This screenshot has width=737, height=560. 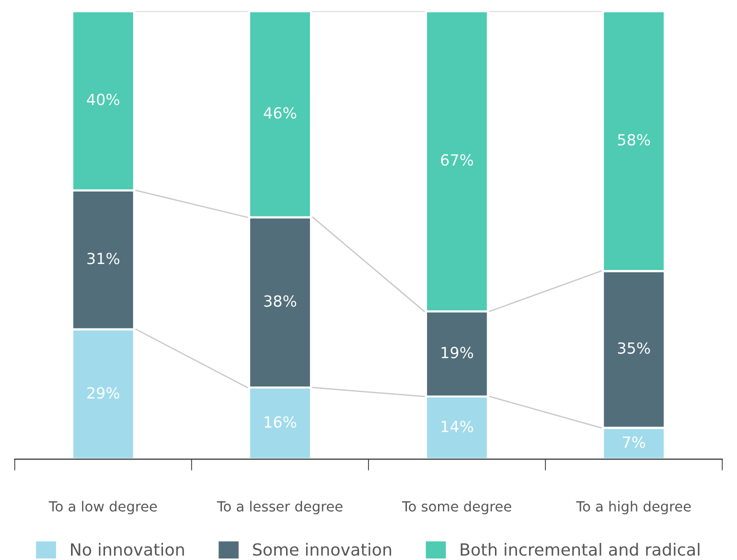 What do you see at coordinates (103, 100) in the screenshot?
I see `data-label: 40%` at bounding box center [103, 100].